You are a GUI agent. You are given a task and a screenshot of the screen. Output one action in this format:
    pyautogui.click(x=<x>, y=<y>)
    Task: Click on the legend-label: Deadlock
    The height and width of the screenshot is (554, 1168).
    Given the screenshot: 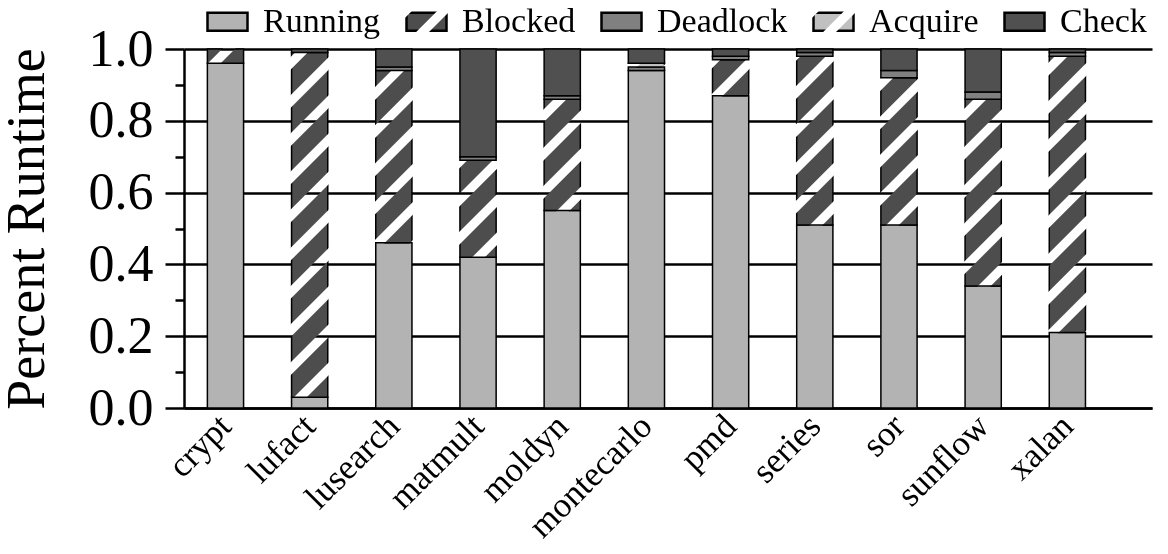 What is the action you would take?
    pyautogui.click(x=722, y=20)
    